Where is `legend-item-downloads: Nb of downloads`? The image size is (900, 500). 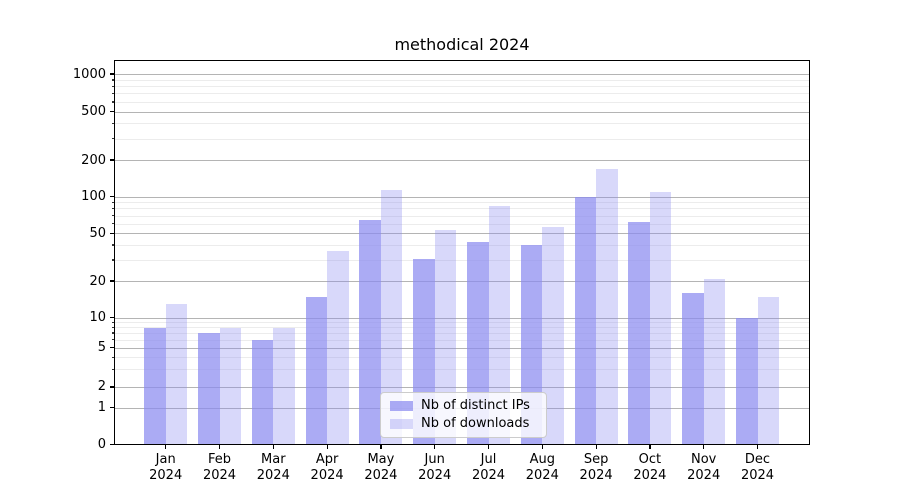
legend-item-downloads: Nb of downloads is located at coordinates (464, 424).